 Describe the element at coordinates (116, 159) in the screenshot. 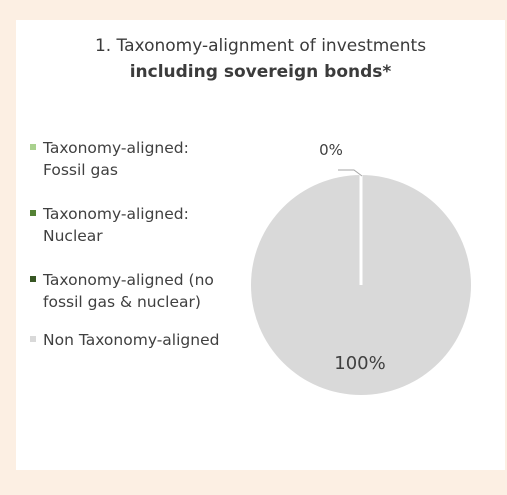

I see `legend-label: Taxonomy-aligned: Fossil gas` at that location.